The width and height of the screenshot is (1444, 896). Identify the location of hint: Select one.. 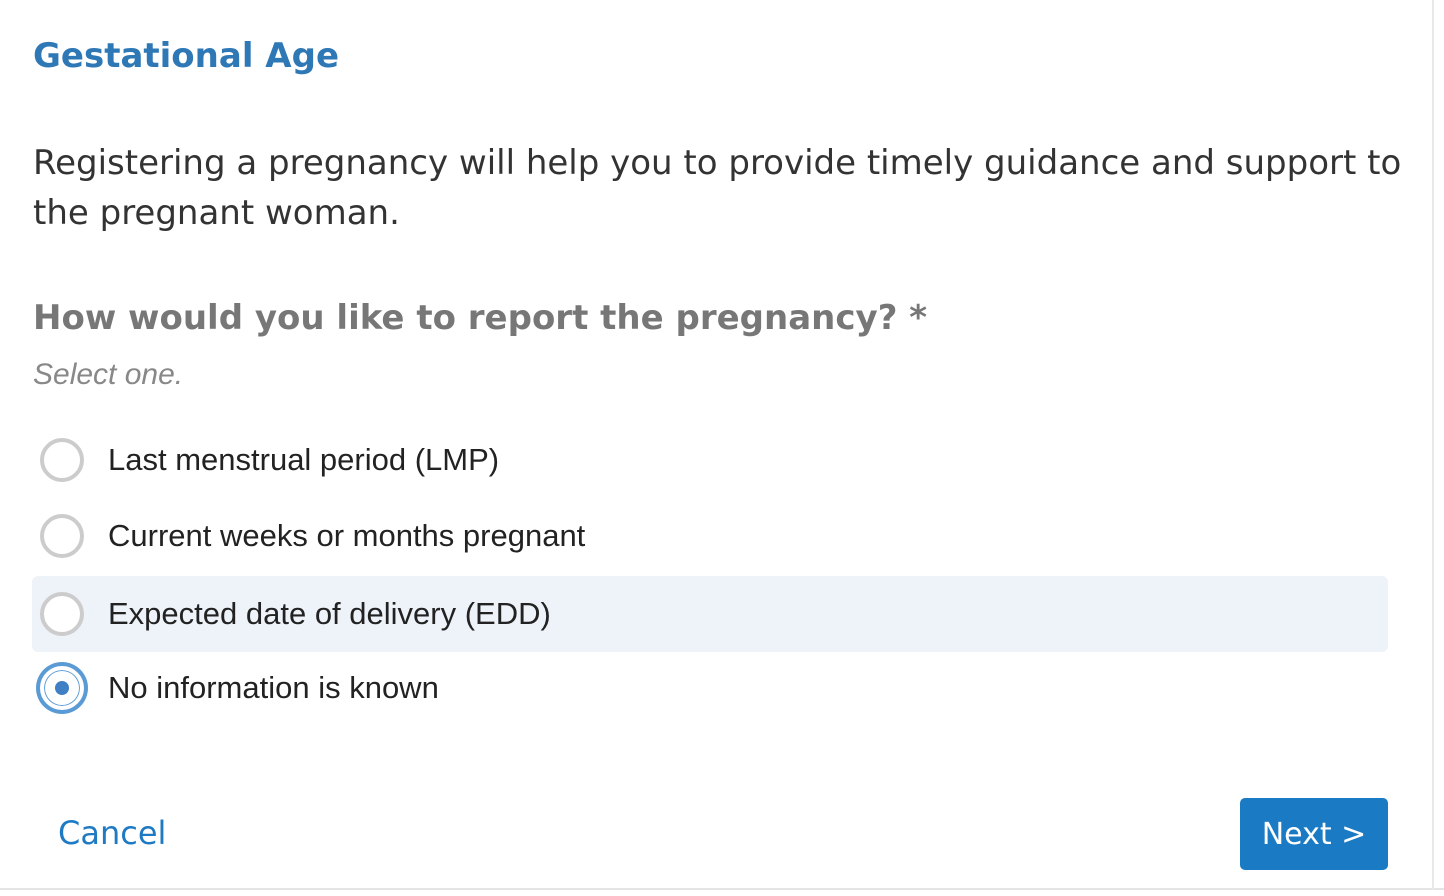
(108, 374).